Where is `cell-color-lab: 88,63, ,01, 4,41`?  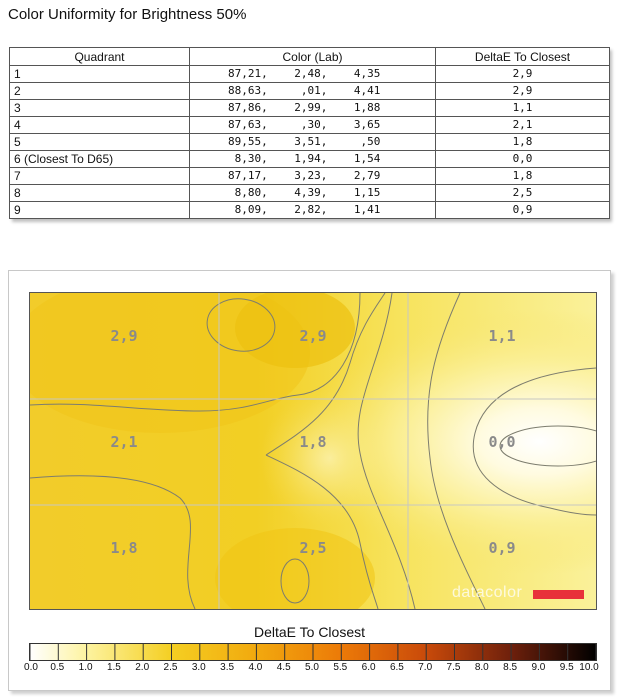
cell-color-lab: 88,63, ,01, 4,41 is located at coordinates (312, 91).